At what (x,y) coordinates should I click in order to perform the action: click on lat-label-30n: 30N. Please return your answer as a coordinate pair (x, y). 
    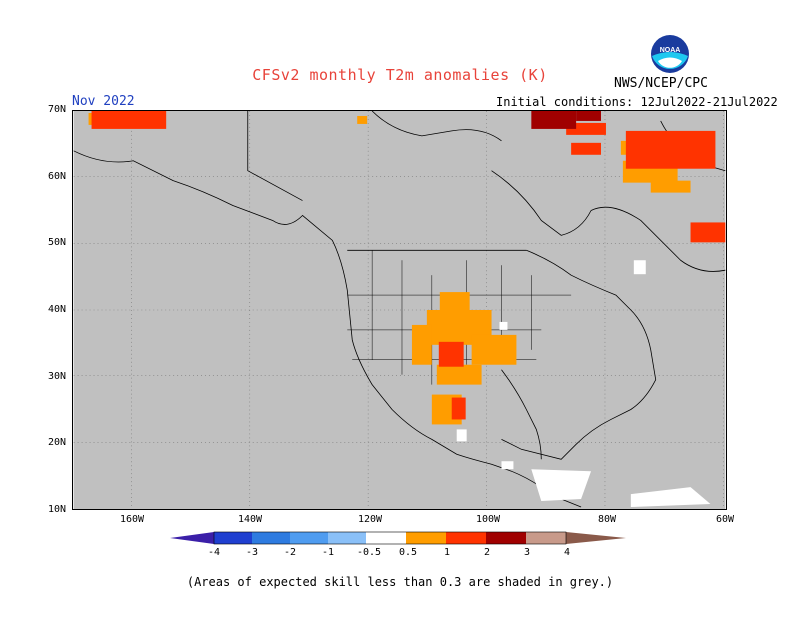
    Looking at the image, I should click on (57, 376).